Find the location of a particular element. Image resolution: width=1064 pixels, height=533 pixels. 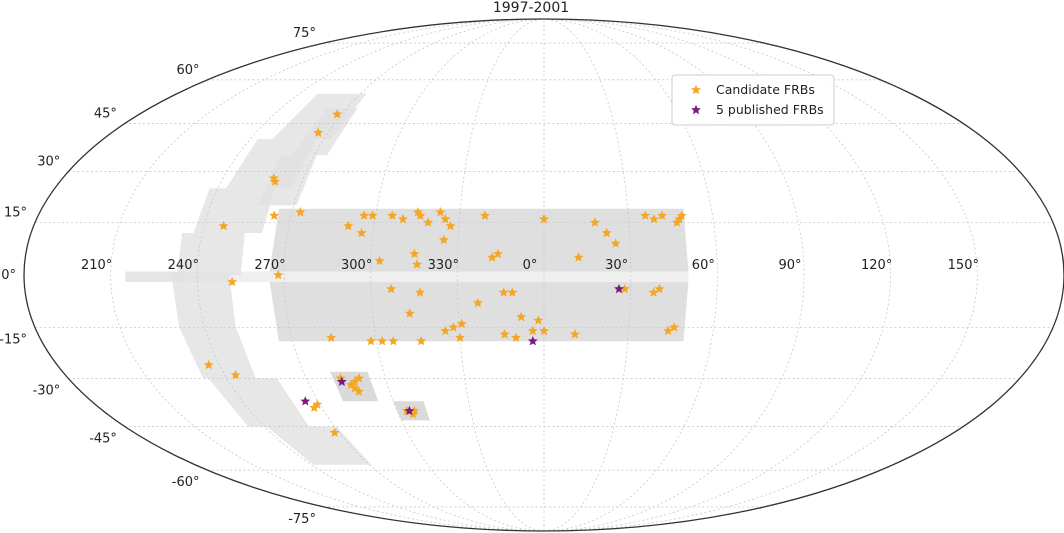

longitude-tick-label: 300° is located at coordinates (356, 265).